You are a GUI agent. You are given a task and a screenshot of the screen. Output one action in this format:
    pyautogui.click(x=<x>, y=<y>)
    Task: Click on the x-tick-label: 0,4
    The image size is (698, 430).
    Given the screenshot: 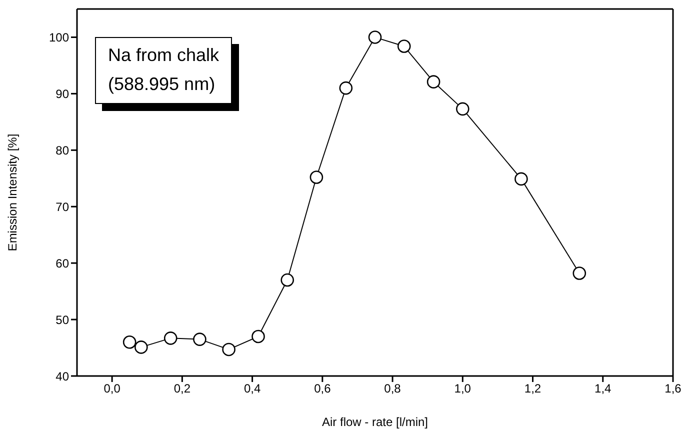 What is the action you would take?
    pyautogui.click(x=252, y=389)
    